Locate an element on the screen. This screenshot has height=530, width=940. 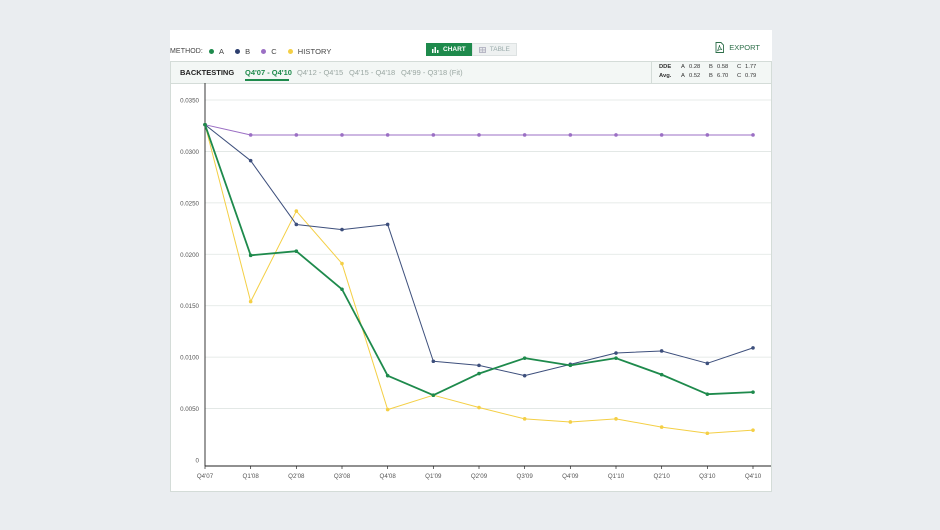
legend-dot-history is located at coordinates (290, 51).